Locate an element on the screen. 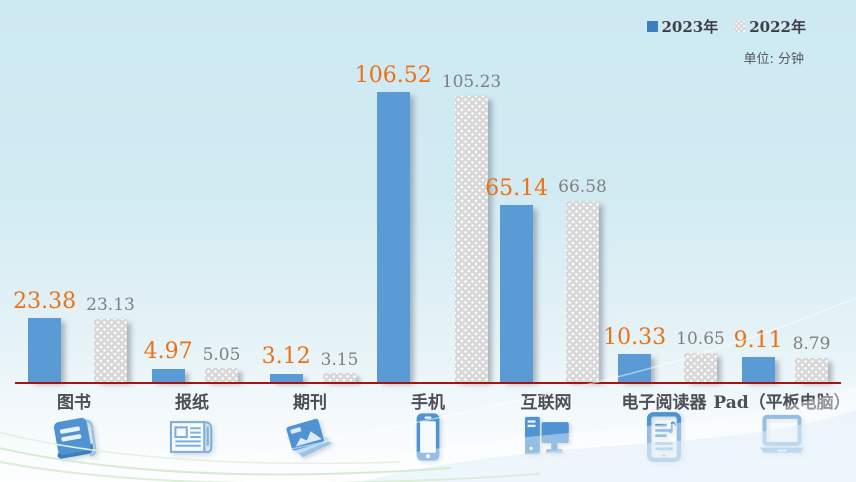 The image size is (856, 482). legend-item-2022: 2022年 is located at coordinates (770, 26).